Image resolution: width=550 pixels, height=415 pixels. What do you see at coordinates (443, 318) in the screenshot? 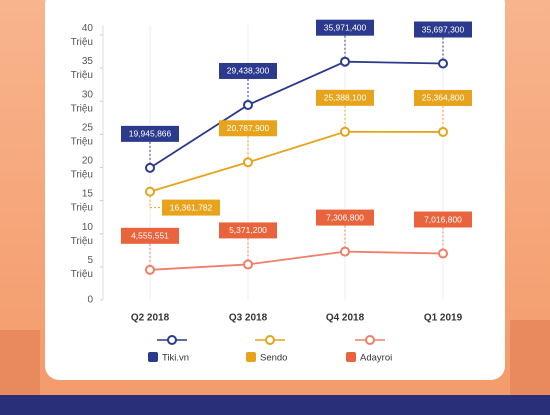
I see `x-tick-label: Q1 2019` at bounding box center [443, 318].